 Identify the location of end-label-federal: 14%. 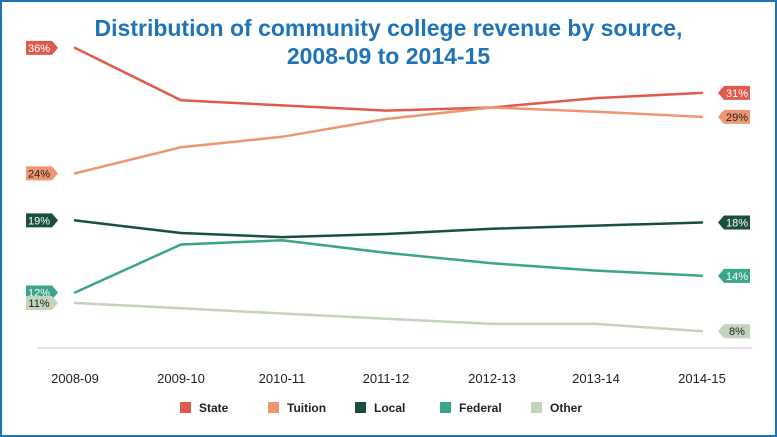
(737, 277).